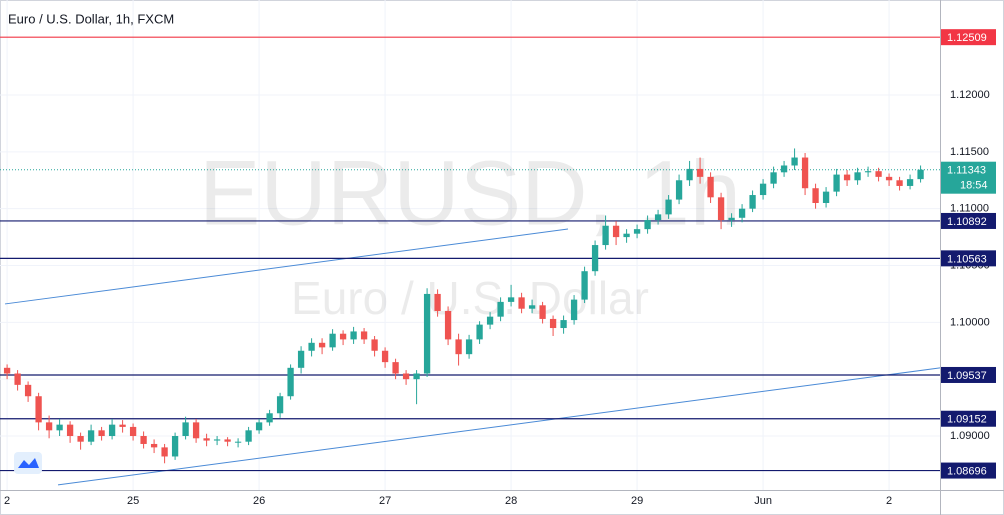  What do you see at coordinates (970, 322) in the screenshot?
I see `y-tick-label: 1.10000` at bounding box center [970, 322].